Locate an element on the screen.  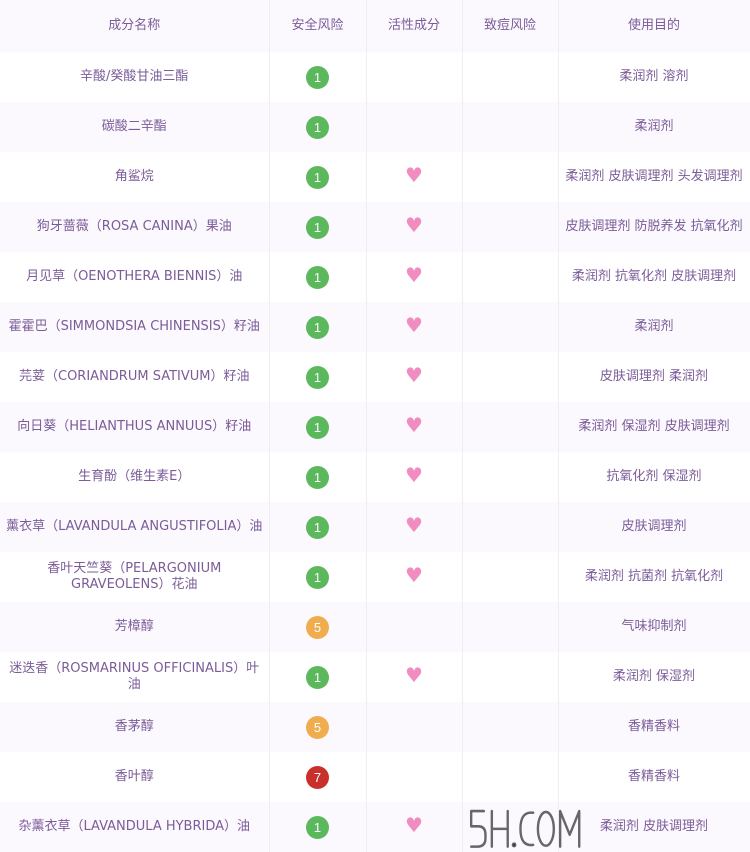
ingredient-name: 香叶天竺葵（PELARGONIUM GRAVEOLENS）花油 is located at coordinates (135, 577).